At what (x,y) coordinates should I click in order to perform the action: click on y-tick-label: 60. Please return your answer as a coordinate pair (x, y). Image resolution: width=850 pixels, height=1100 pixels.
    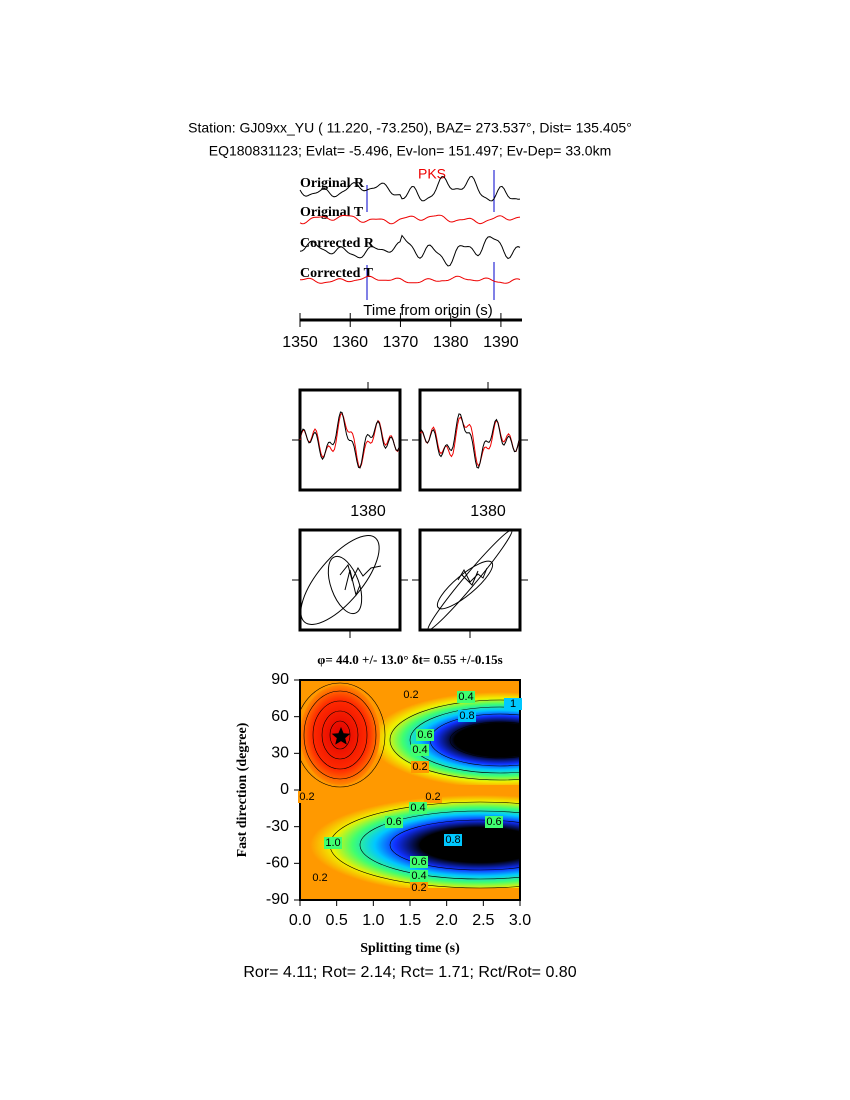
    Looking at the image, I should click on (280, 716).